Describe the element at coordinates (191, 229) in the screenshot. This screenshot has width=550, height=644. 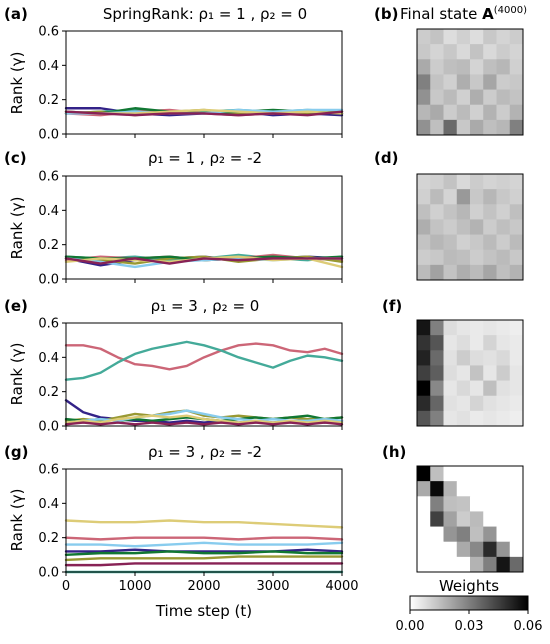
I see `line-panel-c: 0.0 0.2 0.4 0.6` at that location.